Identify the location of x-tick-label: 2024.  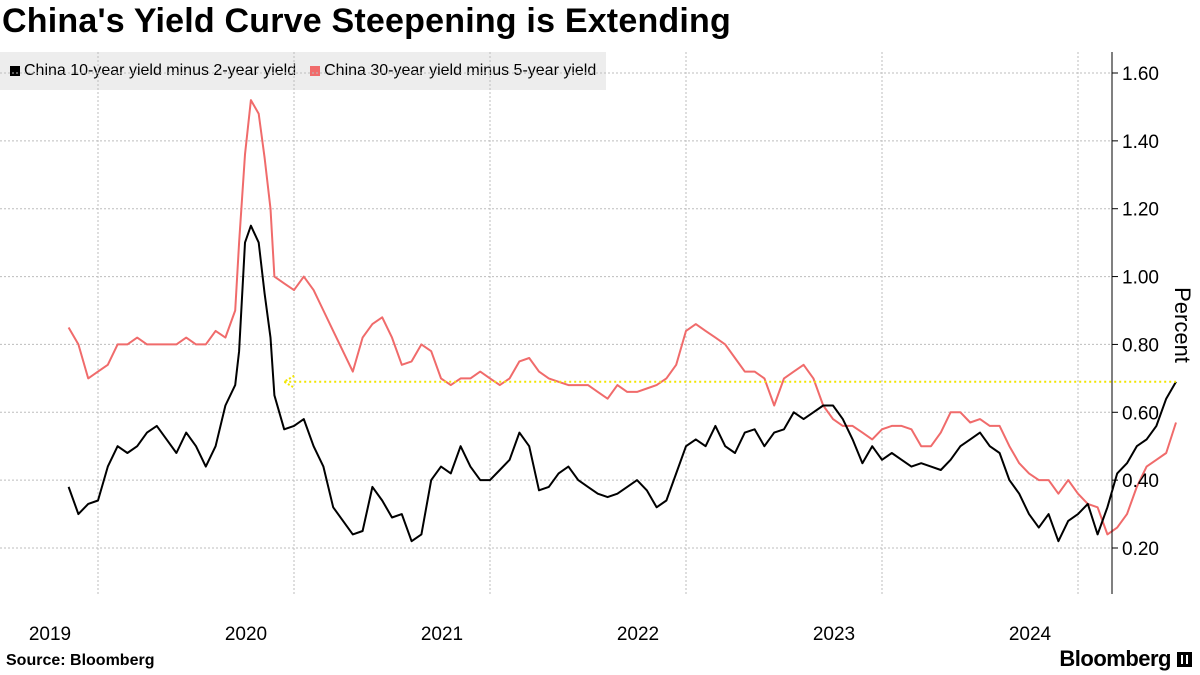
(1030, 632).